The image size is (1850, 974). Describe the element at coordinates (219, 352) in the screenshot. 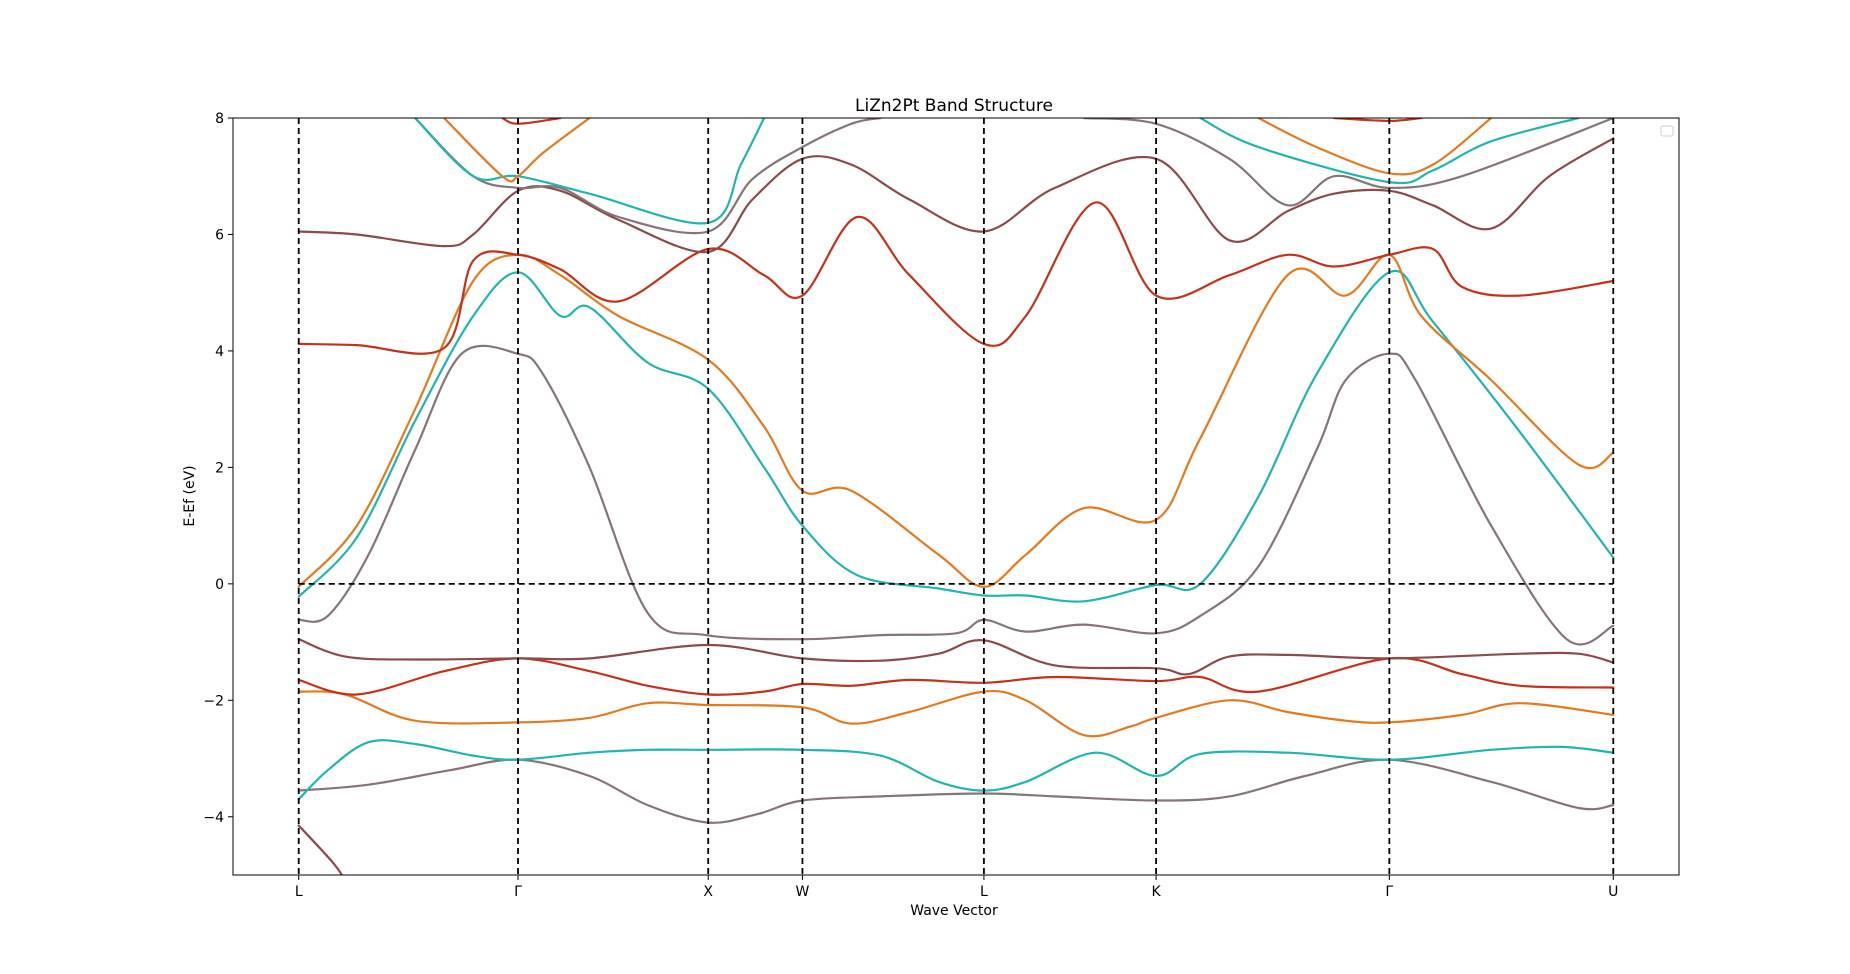

I see `y-tick-label: 4` at that location.